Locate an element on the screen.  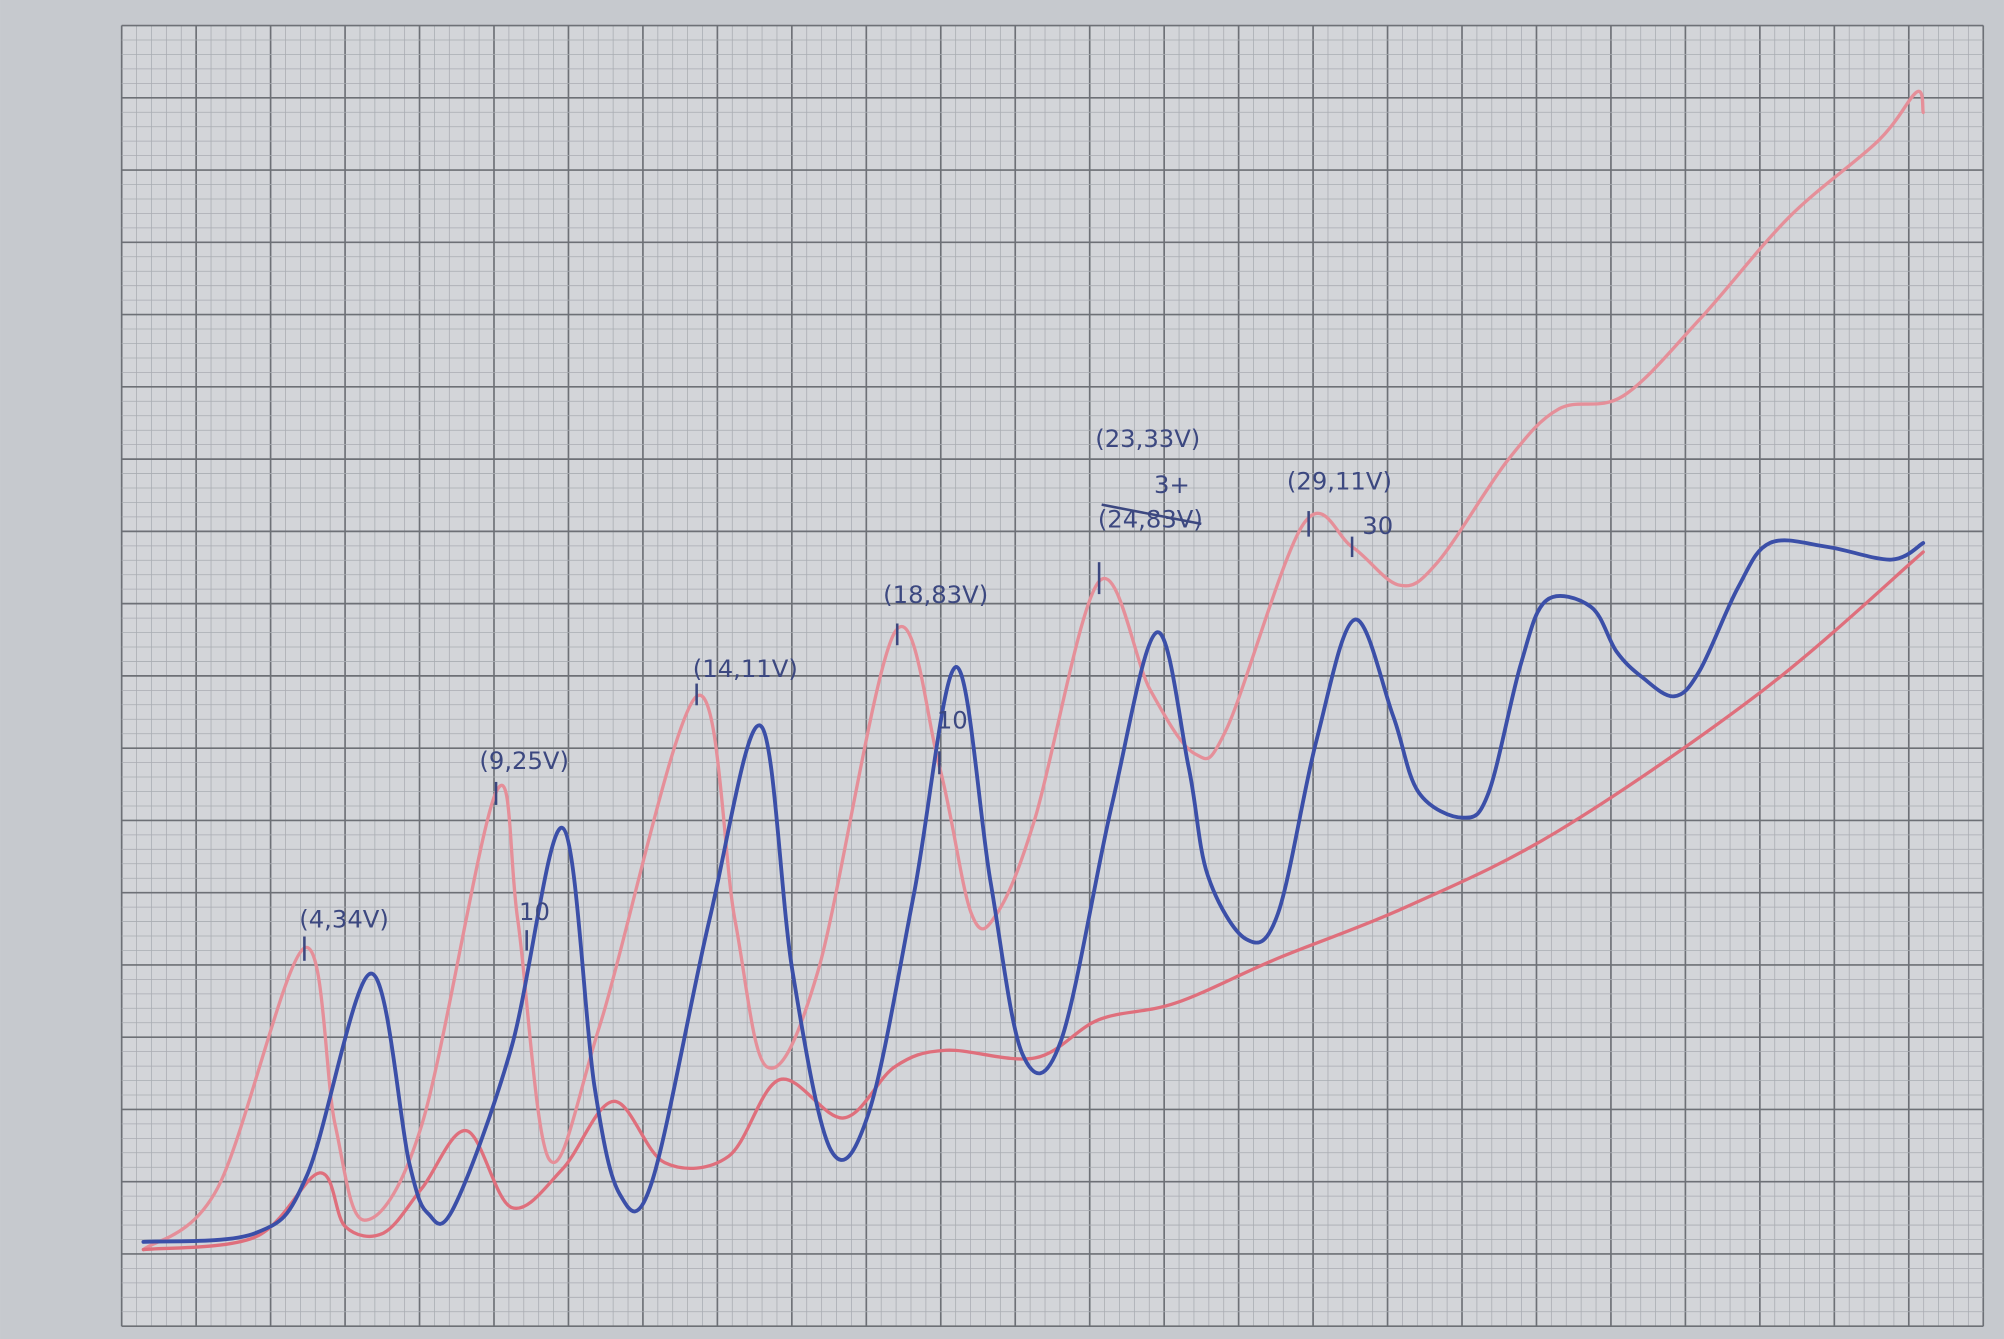
annotation: 30 is located at coordinates (1377, 525).